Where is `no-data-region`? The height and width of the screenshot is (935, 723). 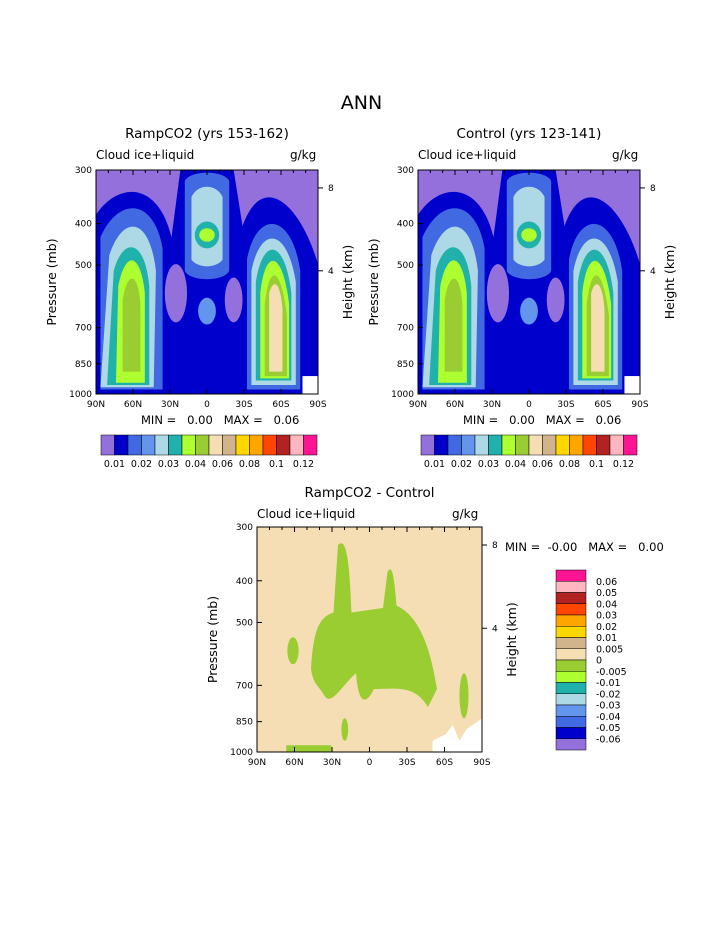
no-data-region is located at coordinates (310, 385).